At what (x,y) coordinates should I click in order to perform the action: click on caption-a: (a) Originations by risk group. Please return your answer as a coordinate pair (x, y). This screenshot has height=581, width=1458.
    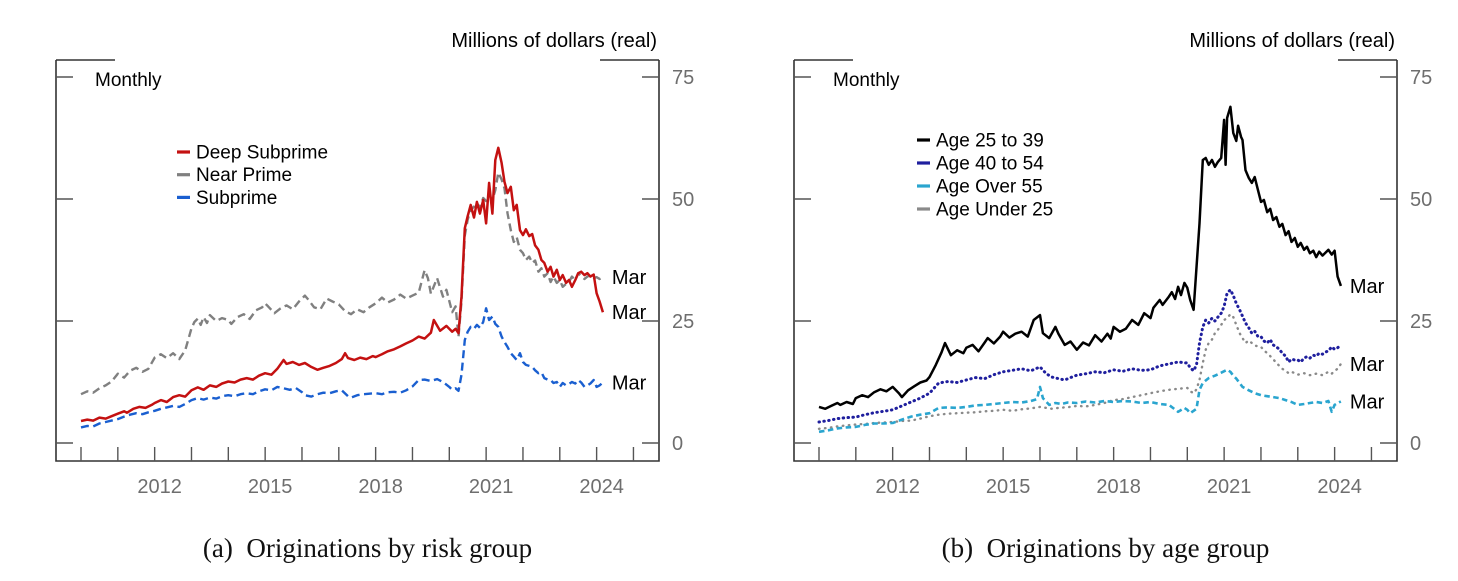
    Looking at the image, I should click on (367, 548).